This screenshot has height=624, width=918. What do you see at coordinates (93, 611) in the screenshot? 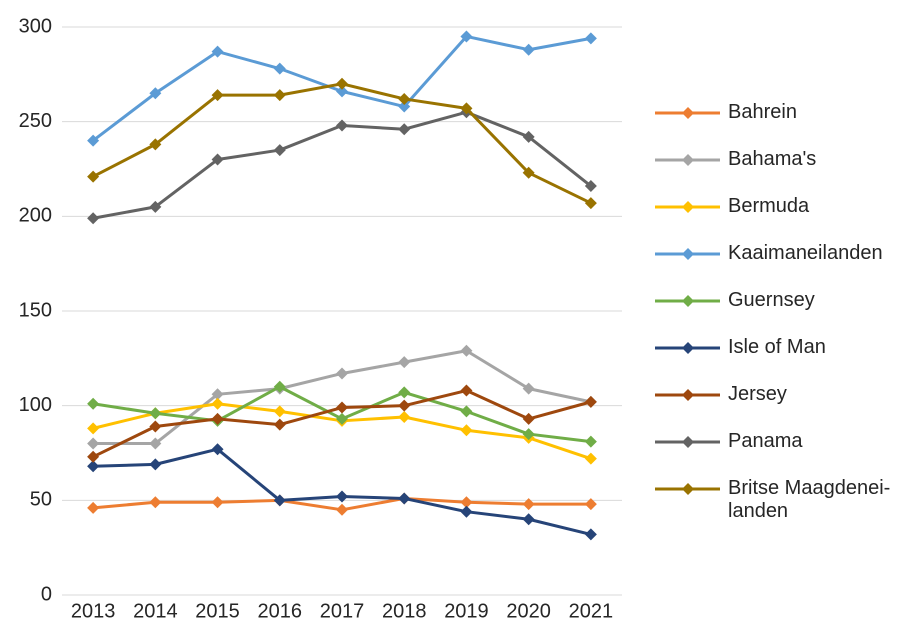
I see `x-tick-label: 2013` at bounding box center [93, 611].